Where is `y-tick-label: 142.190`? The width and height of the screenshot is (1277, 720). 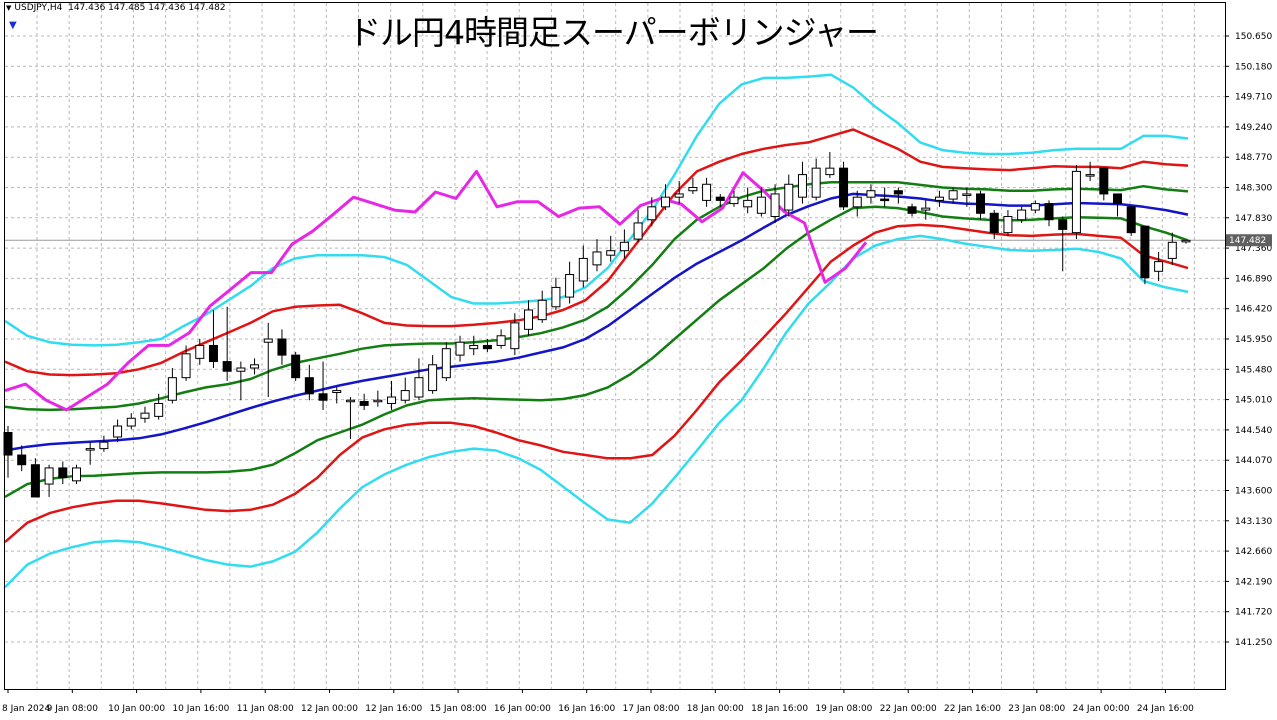
y-tick-label: 142.190 is located at coordinates (1253, 582).